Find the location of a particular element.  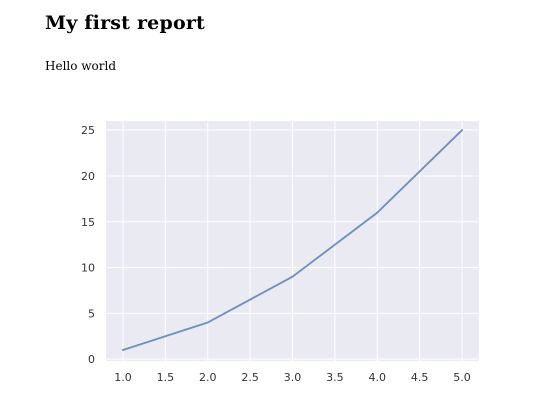

y-tick-label: 15 is located at coordinates (88, 222).